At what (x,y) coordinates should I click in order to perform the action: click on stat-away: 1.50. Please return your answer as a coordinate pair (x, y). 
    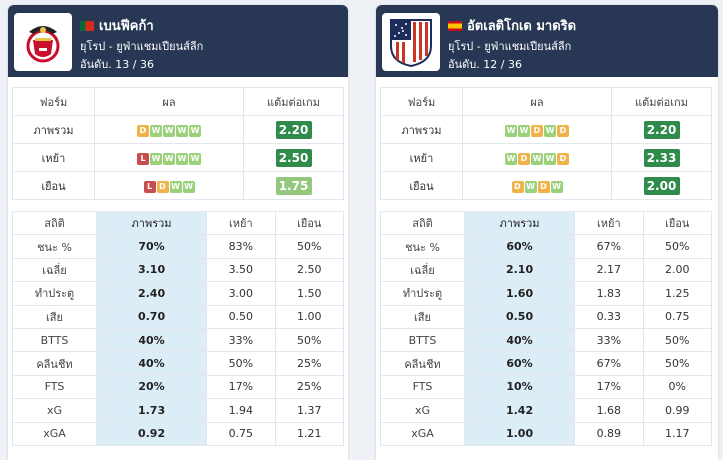
    Looking at the image, I should click on (309, 293).